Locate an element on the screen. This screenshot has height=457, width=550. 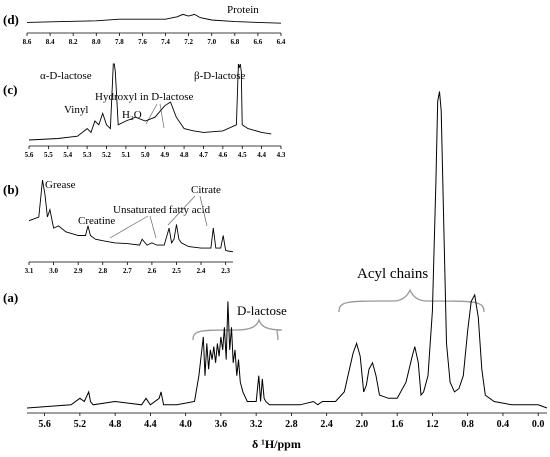
tick-label-c: 4.3 is located at coordinates (281, 155).